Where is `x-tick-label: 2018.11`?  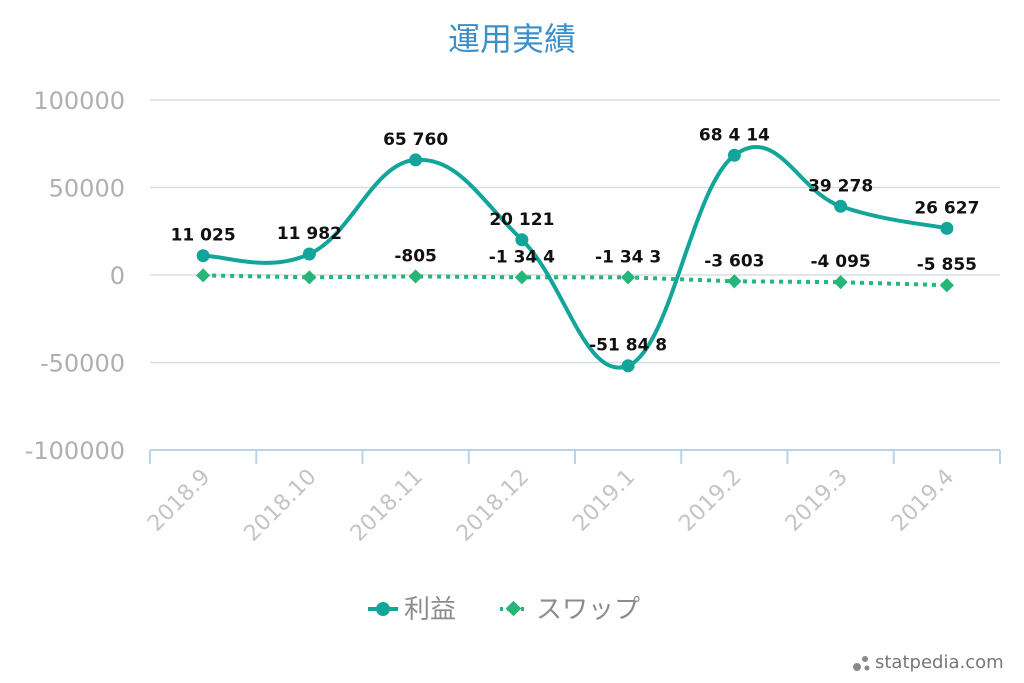 x-tick-label: 2018.11 is located at coordinates (387, 506).